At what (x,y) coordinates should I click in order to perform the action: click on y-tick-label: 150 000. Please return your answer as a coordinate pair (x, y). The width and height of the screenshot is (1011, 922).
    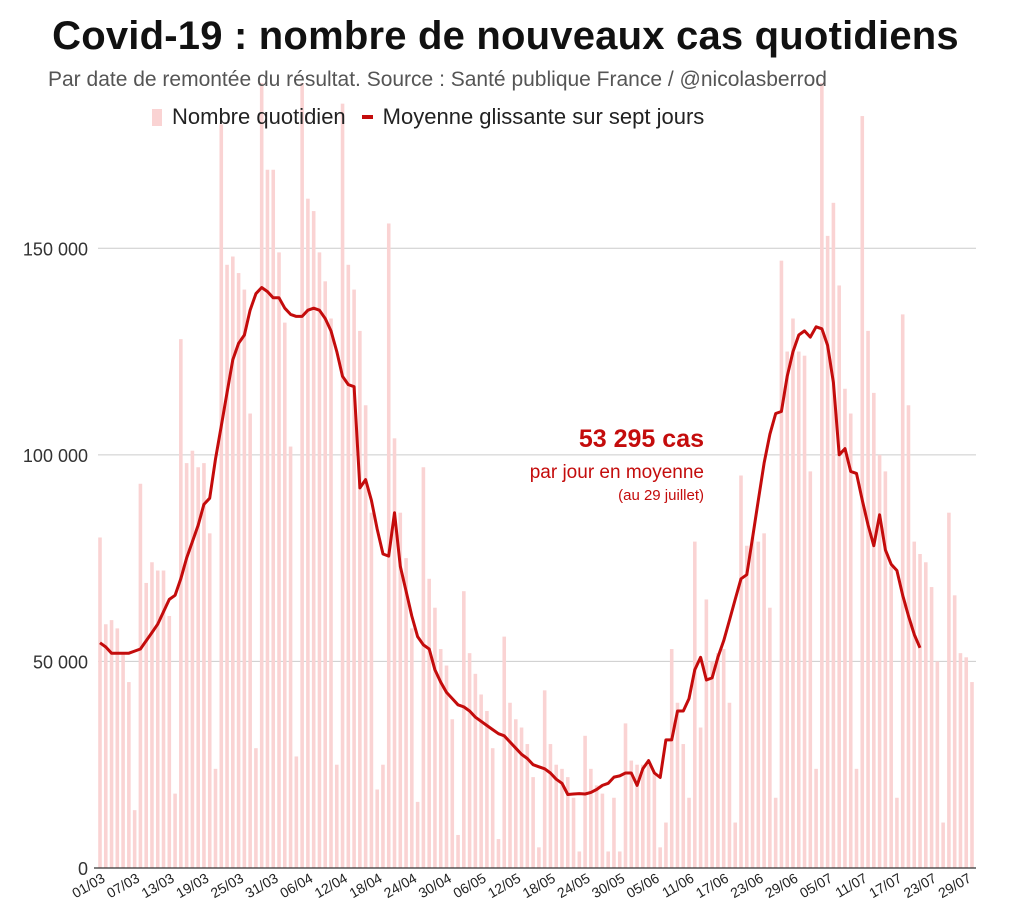
    Looking at the image, I should click on (55, 249).